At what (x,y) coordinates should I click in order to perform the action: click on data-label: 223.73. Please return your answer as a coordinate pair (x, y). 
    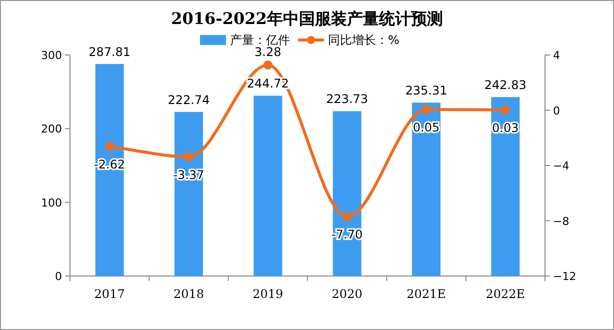
    Looking at the image, I should click on (347, 99).